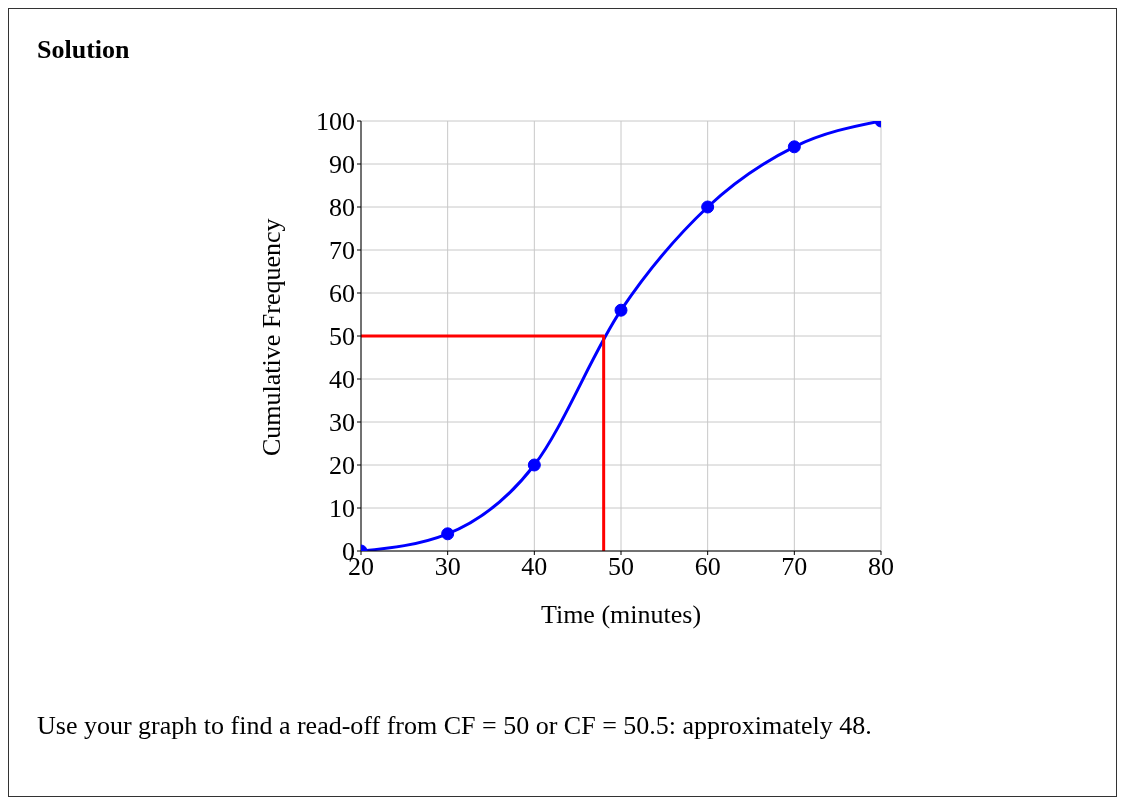  Describe the element at coordinates (621, 567) in the screenshot. I see `x-tick-label: 50` at that location.